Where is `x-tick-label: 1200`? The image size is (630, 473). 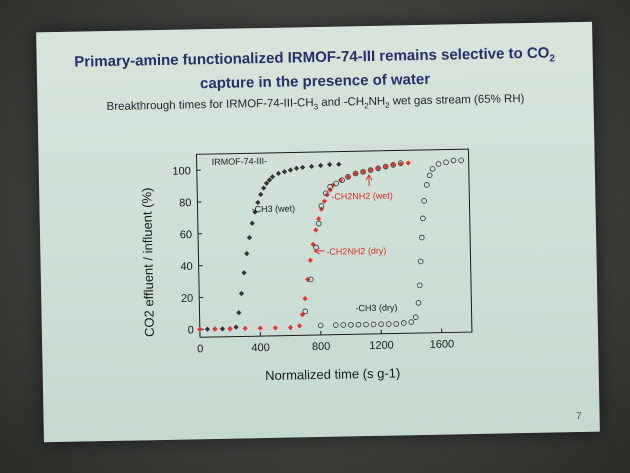
x-tick-label: 1200 is located at coordinates (381, 346).